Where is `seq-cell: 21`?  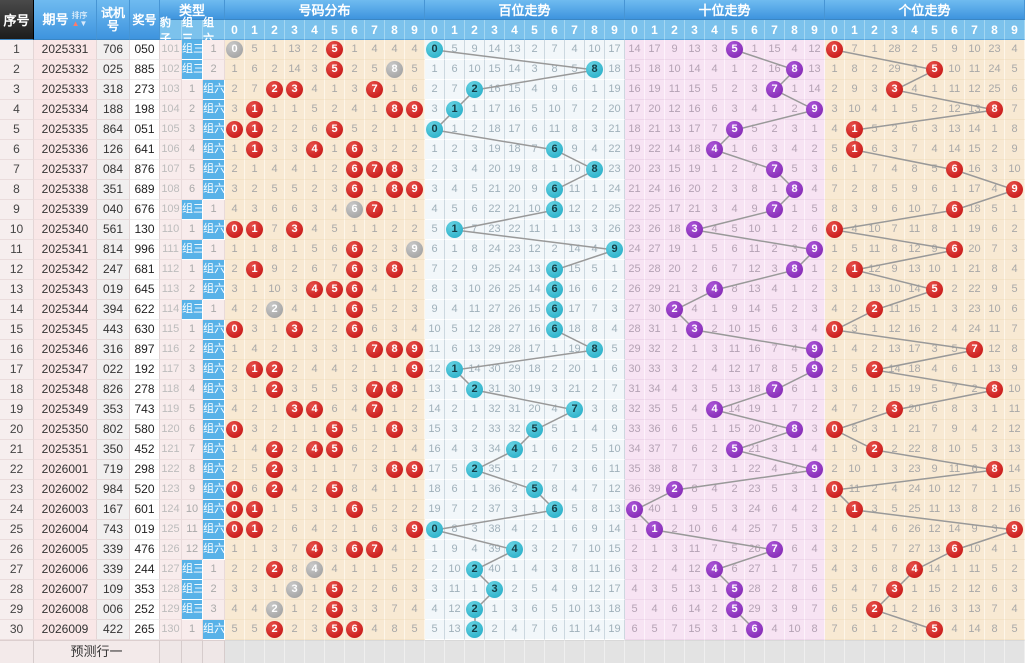
seq-cell: 21 is located at coordinates (17, 450).